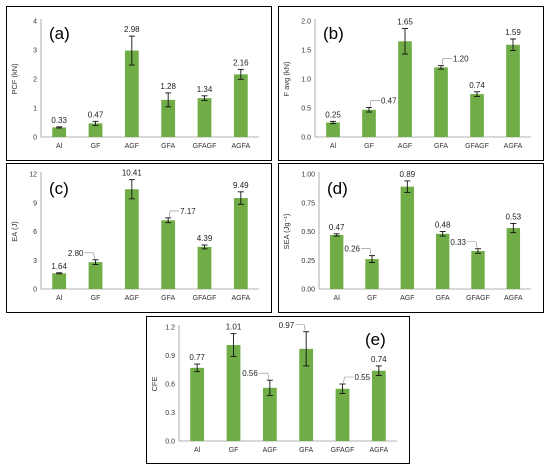 This screenshot has height=470, width=550. What do you see at coordinates (306, 109) in the screenshot?
I see `y-tick-label: 0.5` at bounding box center [306, 109].